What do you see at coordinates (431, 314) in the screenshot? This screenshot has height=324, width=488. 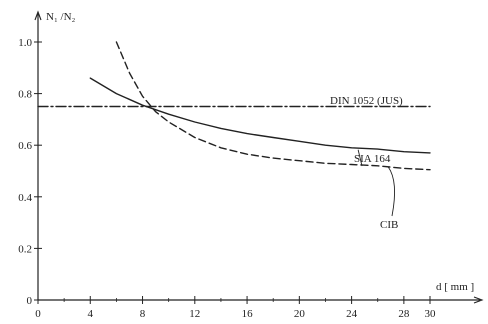 I see `x-tick-label: 30` at bounding box center [431, 314].